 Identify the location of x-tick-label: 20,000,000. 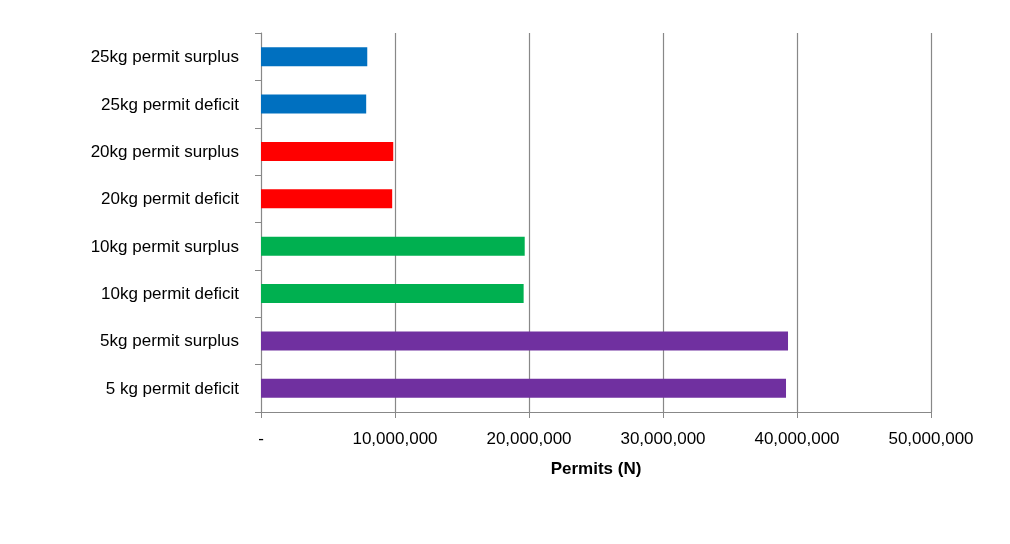
(529, 438).